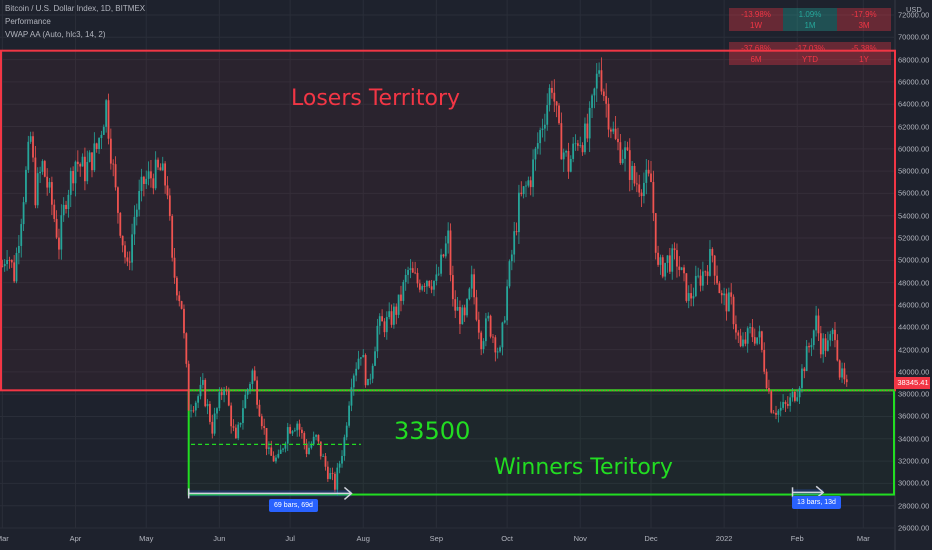 This screenshot has width=932, height=550. I want to click on perf-cell-1w: -13.98% 1W, so click(756, 19).